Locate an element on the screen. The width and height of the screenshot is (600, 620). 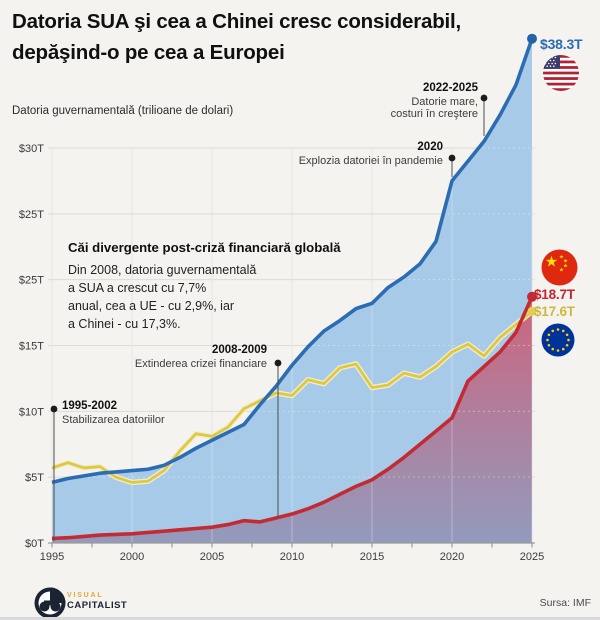
annotation-text: costuri în creştere is located at coordinates (434, 114).